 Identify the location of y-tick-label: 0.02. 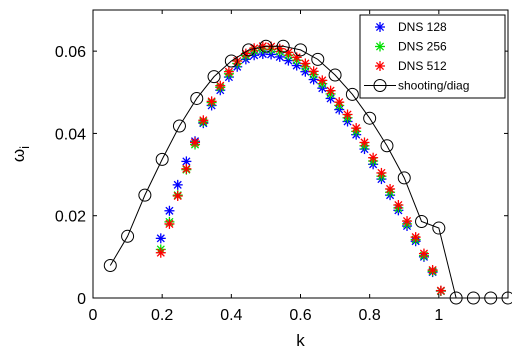
(70, 217).